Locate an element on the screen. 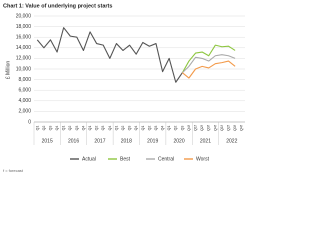 The width and height of the screenshot is (320, 240). y-tick-label: 18,000 is located at coordinates (24, 27).